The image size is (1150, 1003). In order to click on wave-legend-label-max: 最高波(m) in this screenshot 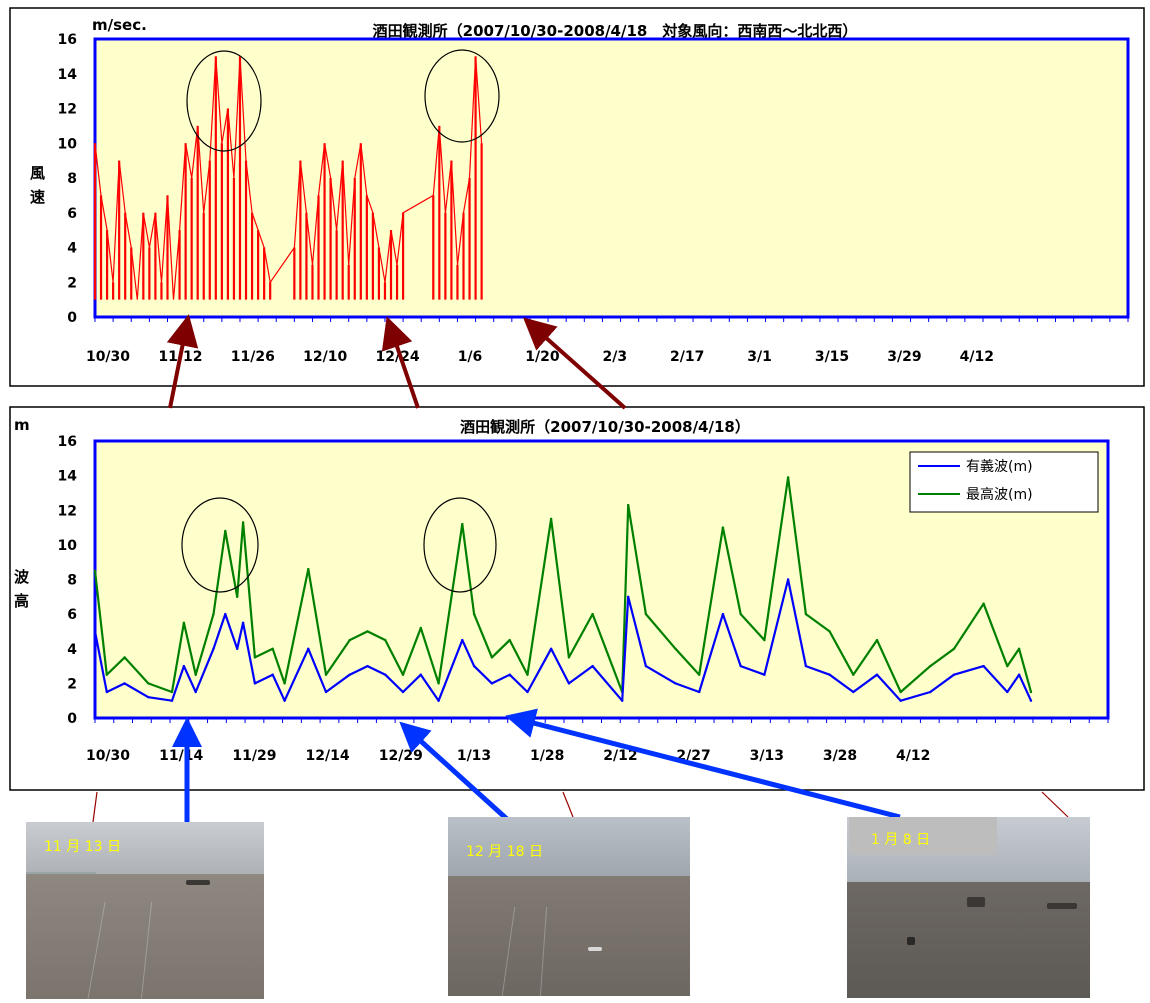, I will do `click(999, 494)`.